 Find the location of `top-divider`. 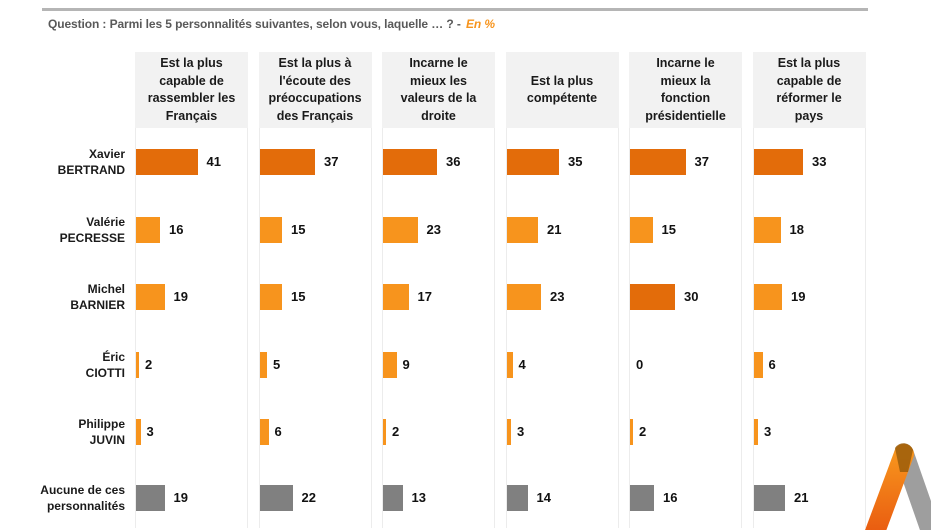

top-divider is located at coordinates (455, 9).